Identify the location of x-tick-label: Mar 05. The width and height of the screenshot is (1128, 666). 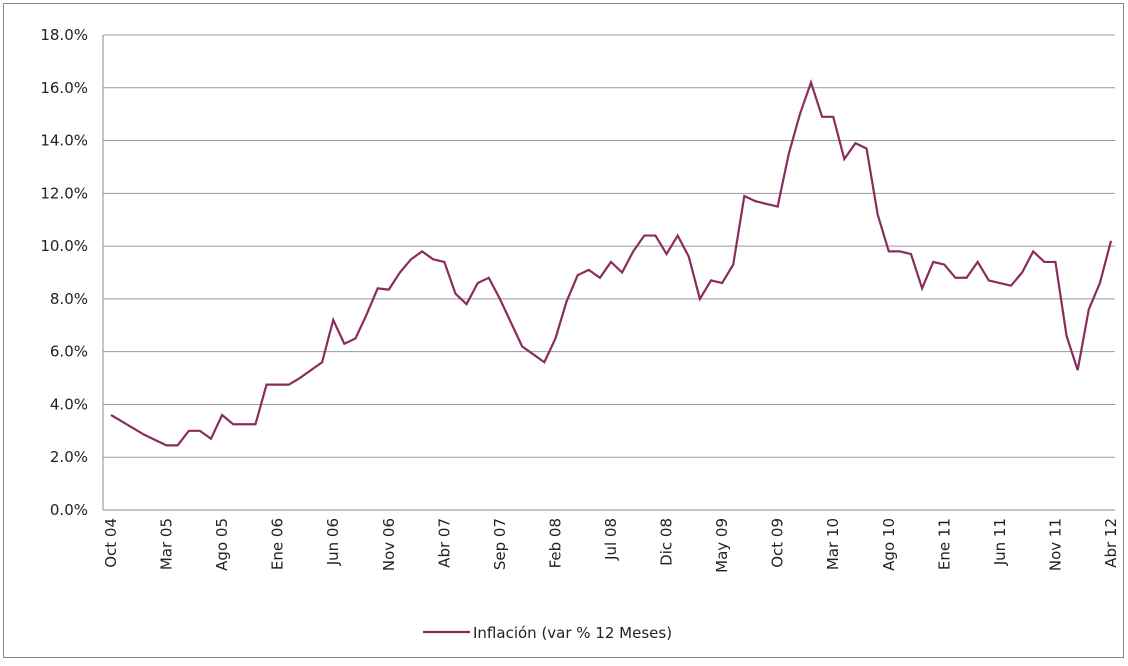
(167, 544).